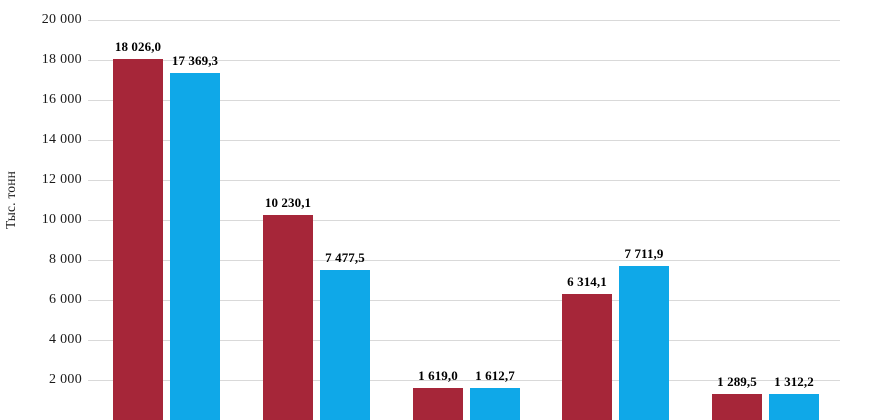  What do you see at coordinates (737, 382) in the screenshot?
I see `bar-value-label: 1 289,5` at bounding box center [737, 382].